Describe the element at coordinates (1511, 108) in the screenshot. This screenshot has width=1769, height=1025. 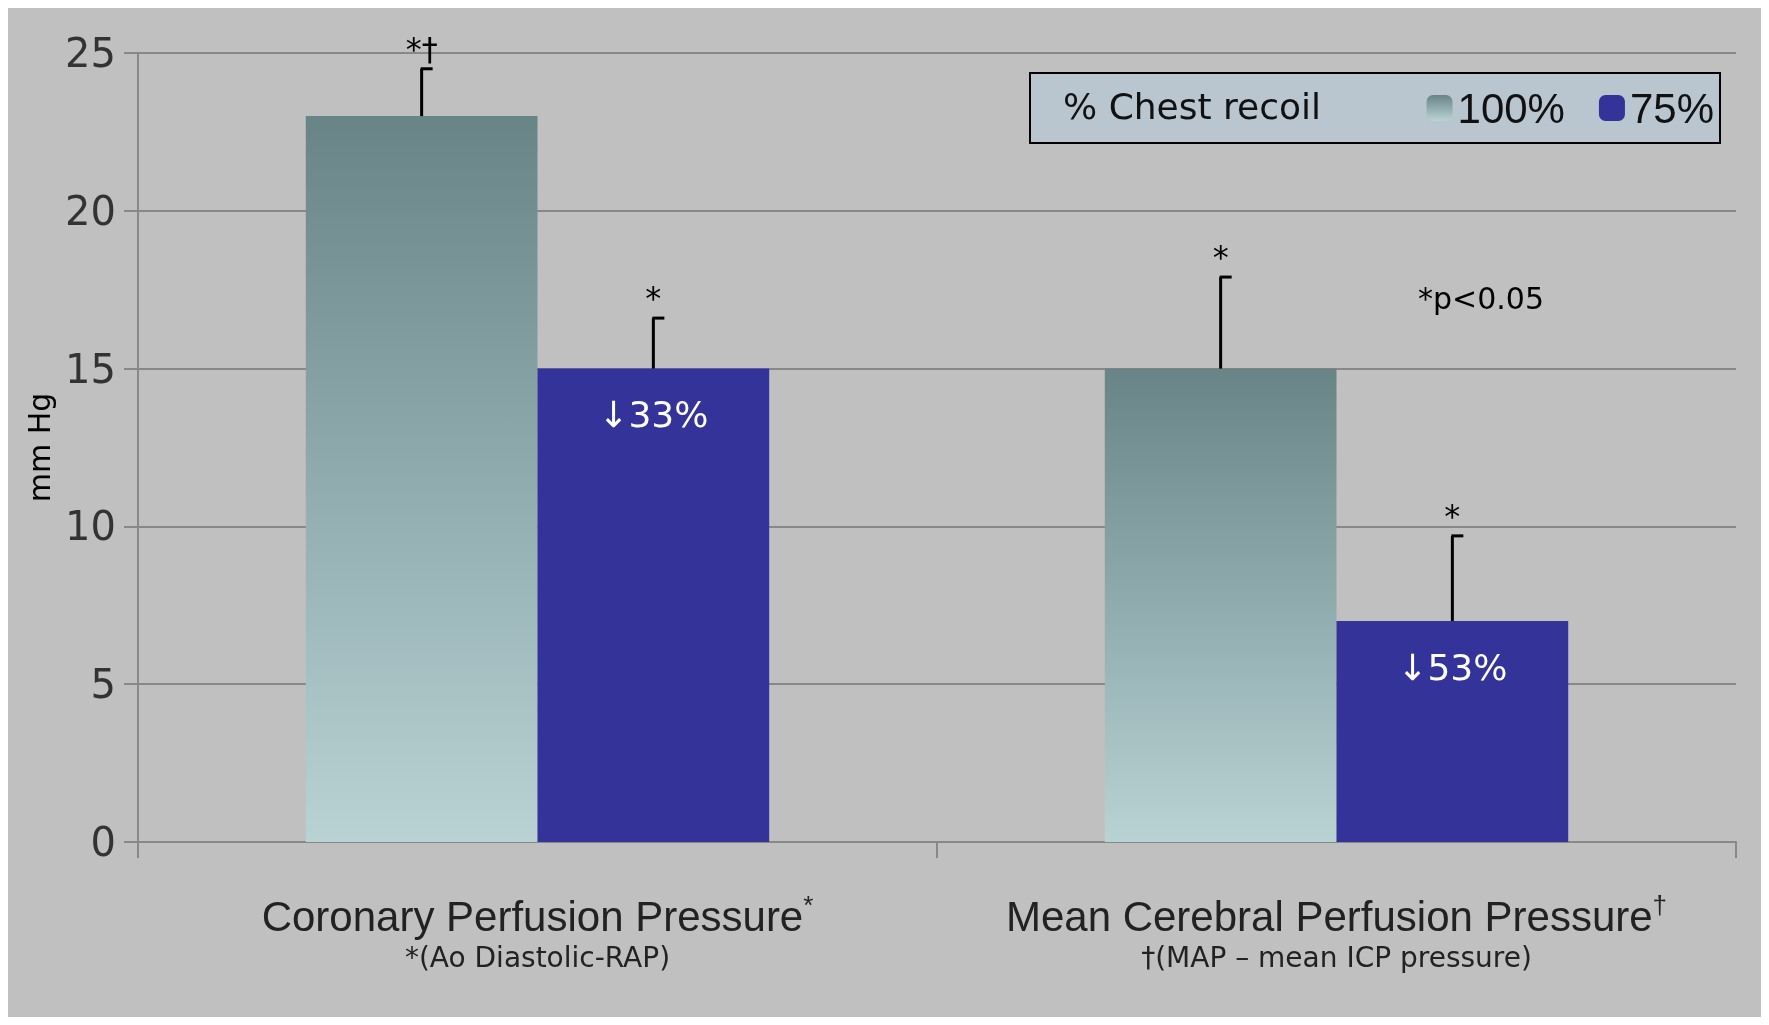
I see `legend-label: 100%` at that location.